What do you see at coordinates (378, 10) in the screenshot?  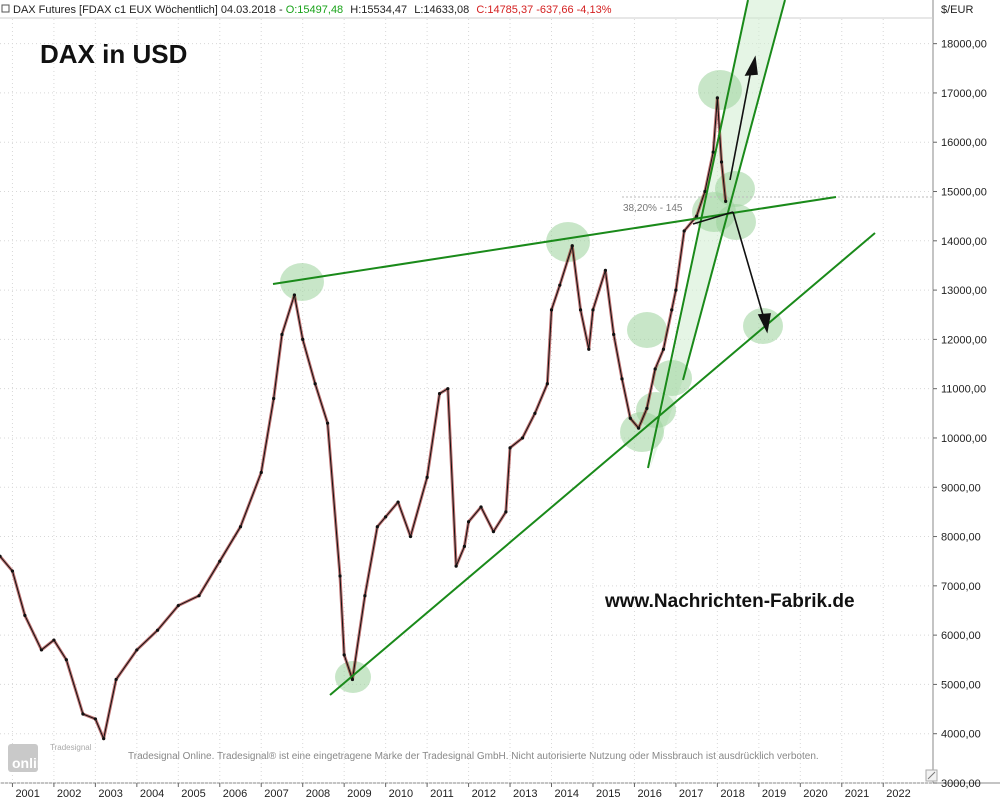 I see `header-high: H:15534,47` at bounding box center [378, 10].